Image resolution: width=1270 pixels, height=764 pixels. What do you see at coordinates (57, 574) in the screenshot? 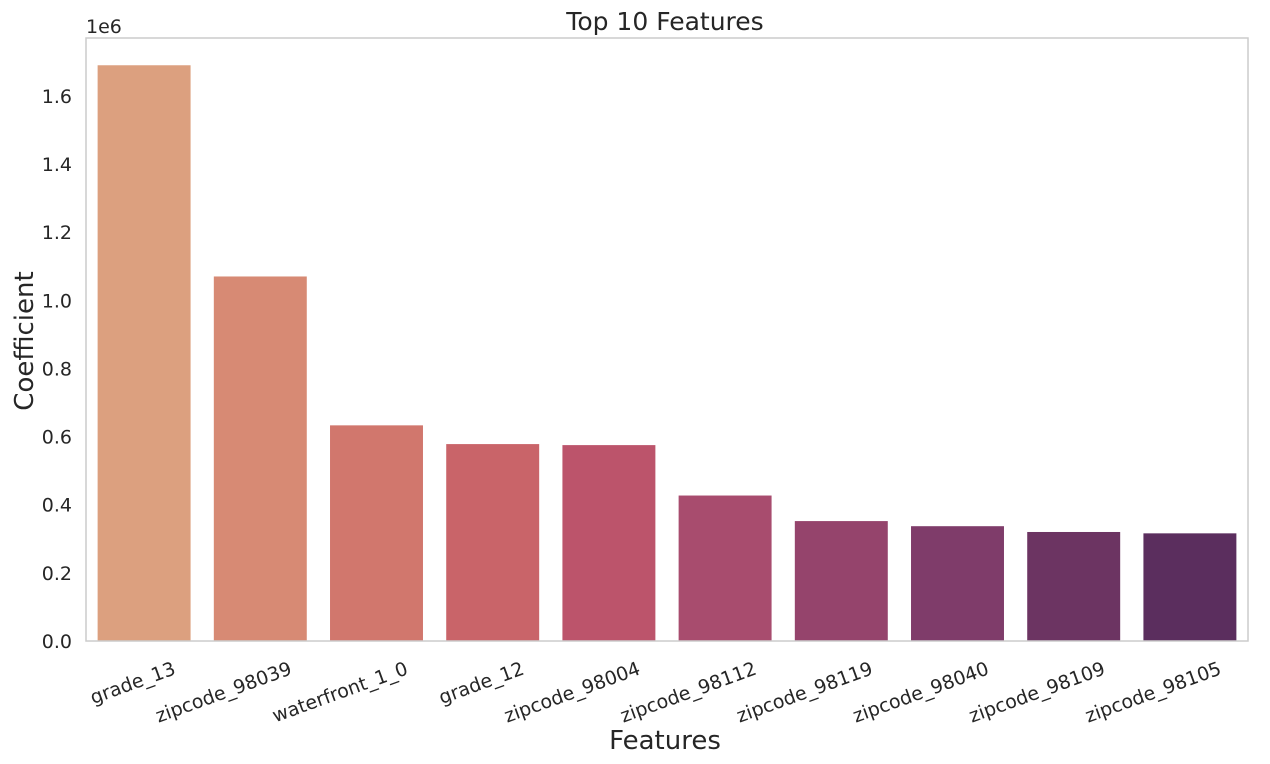
I see `y-tick-label: 0.2` at bounding box center [57, 574].